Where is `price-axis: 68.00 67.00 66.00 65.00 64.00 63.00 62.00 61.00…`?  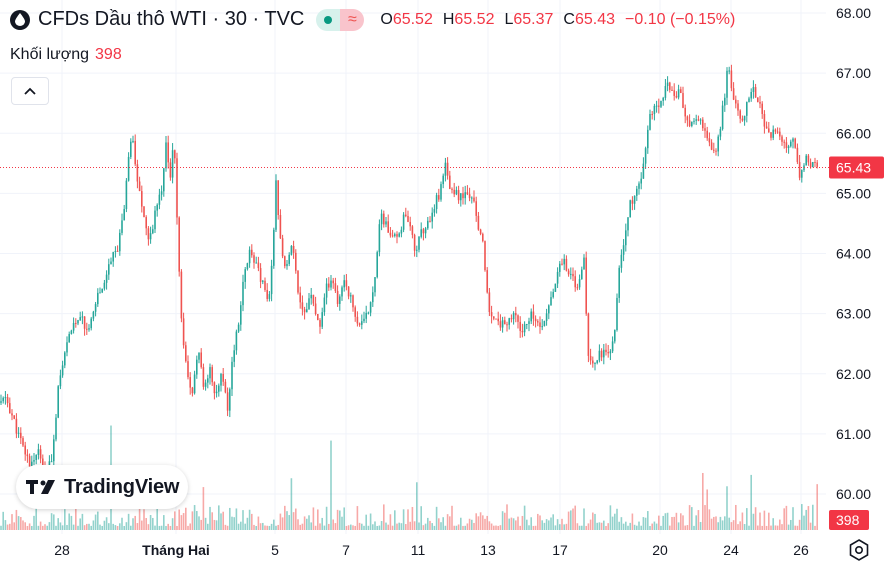 price-axis: 68.00 67.00 66.00 65.00 64.00 63.00 62.00 61.00… is located at coordinates (853, 253).